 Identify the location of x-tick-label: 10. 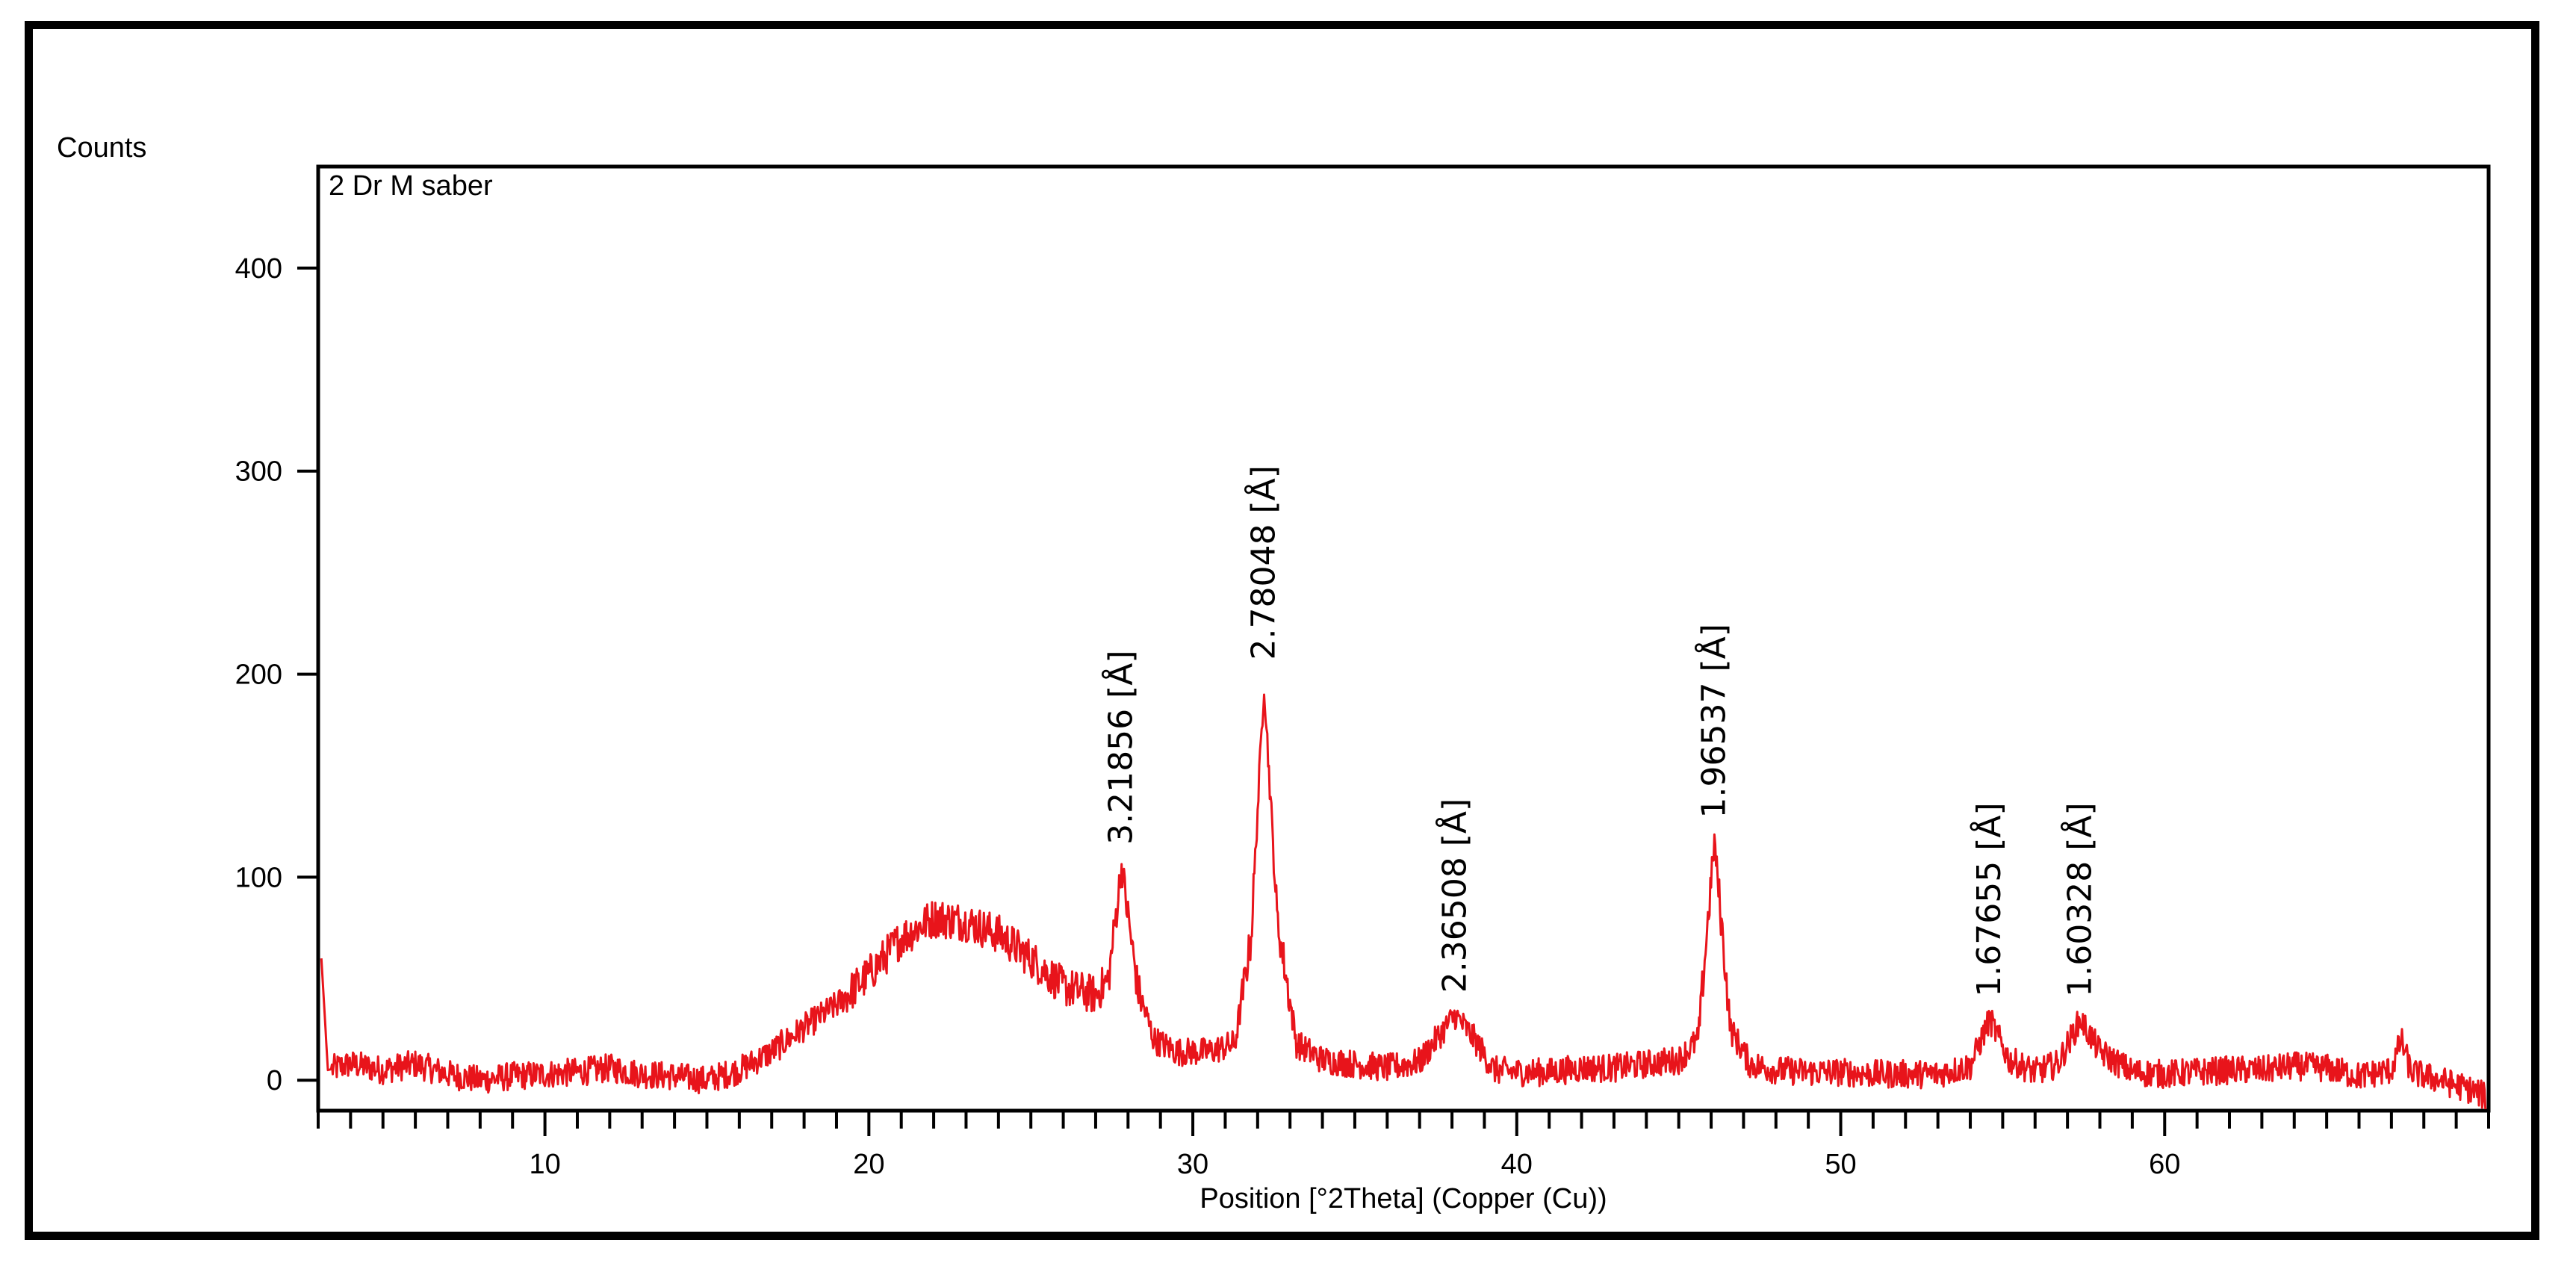
(545, 1164).